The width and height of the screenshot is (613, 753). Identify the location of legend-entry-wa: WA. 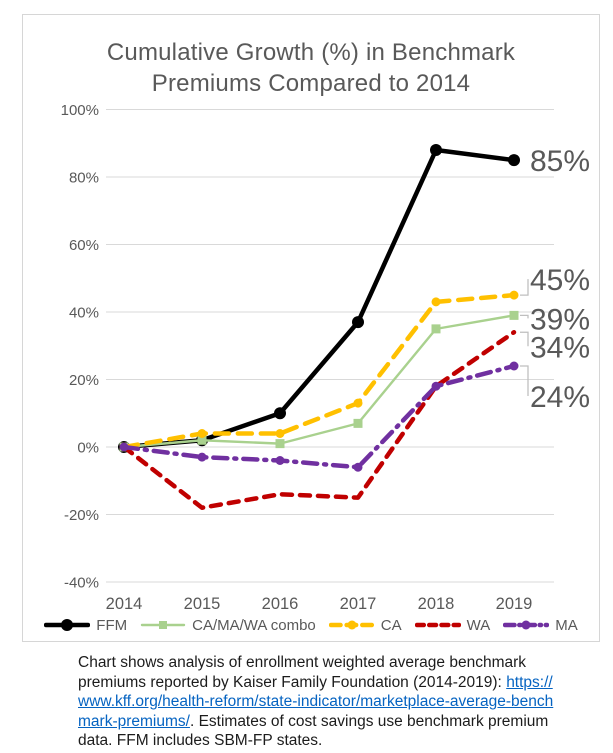
(452, 625).